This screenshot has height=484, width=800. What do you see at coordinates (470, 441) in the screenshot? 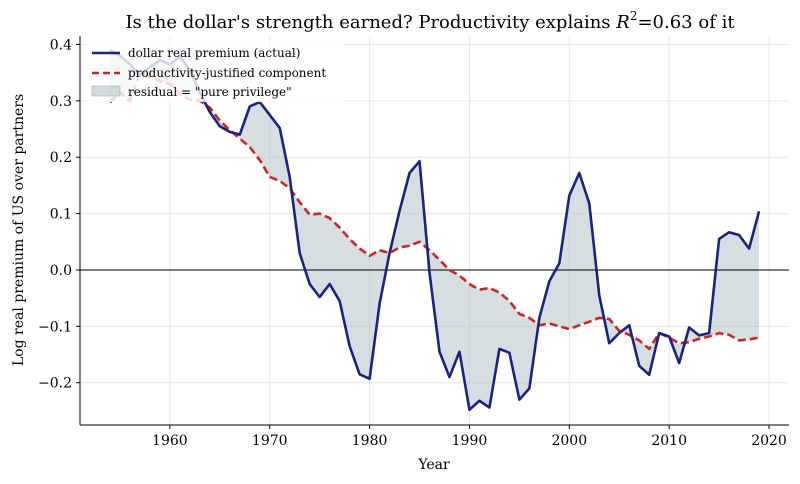
I see `x-tick-label: 1990` at bounding box center [470, 441].